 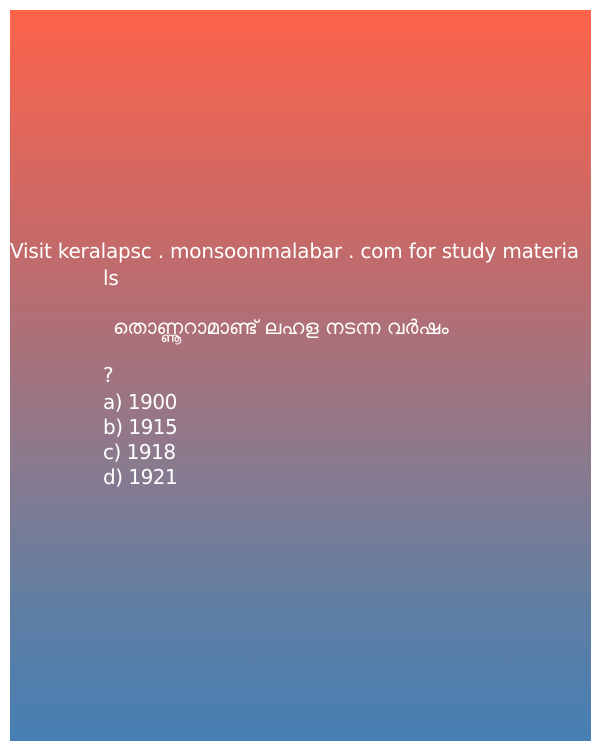 What do you see at coordinates (139, 452) in the screenshot?
I see `option-c: c) 1918` at bounding box center [139, 452].